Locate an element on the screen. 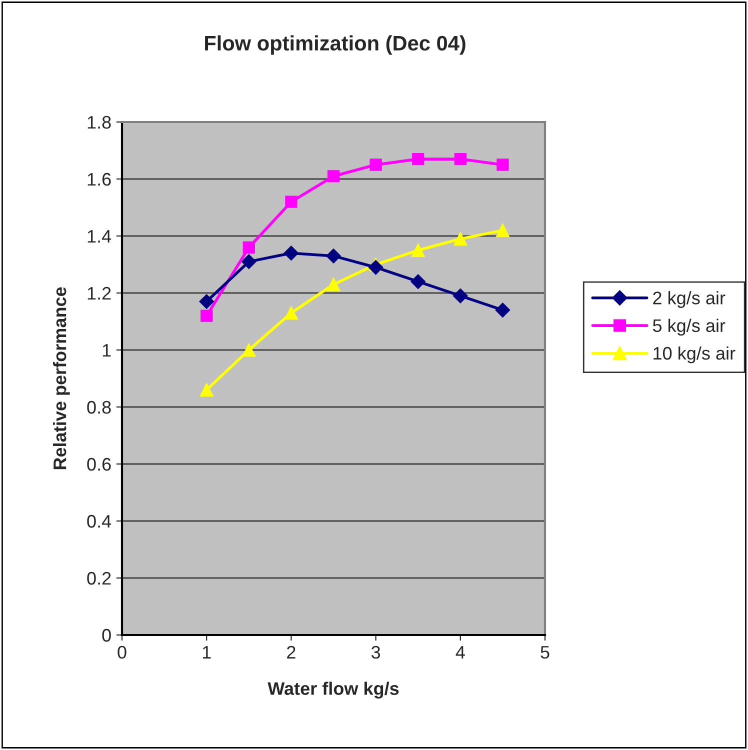  y-tick-label: 0.2 is located at coordinates (99, 578).